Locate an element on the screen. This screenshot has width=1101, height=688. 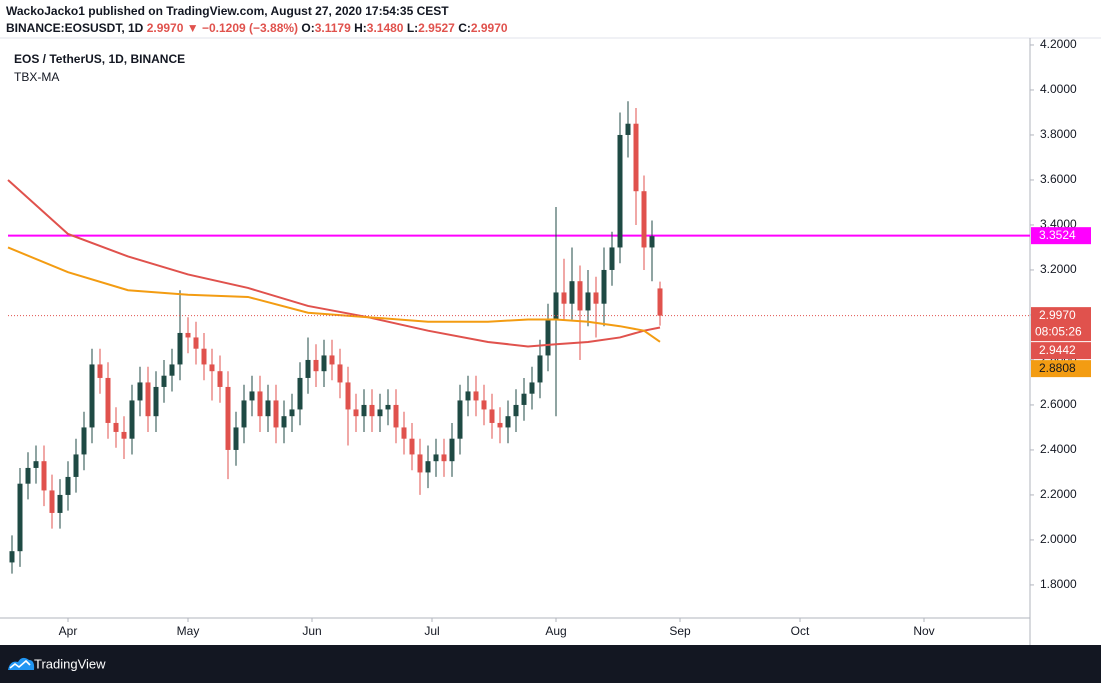
logo-cloud is located at coordinates (21, 663).